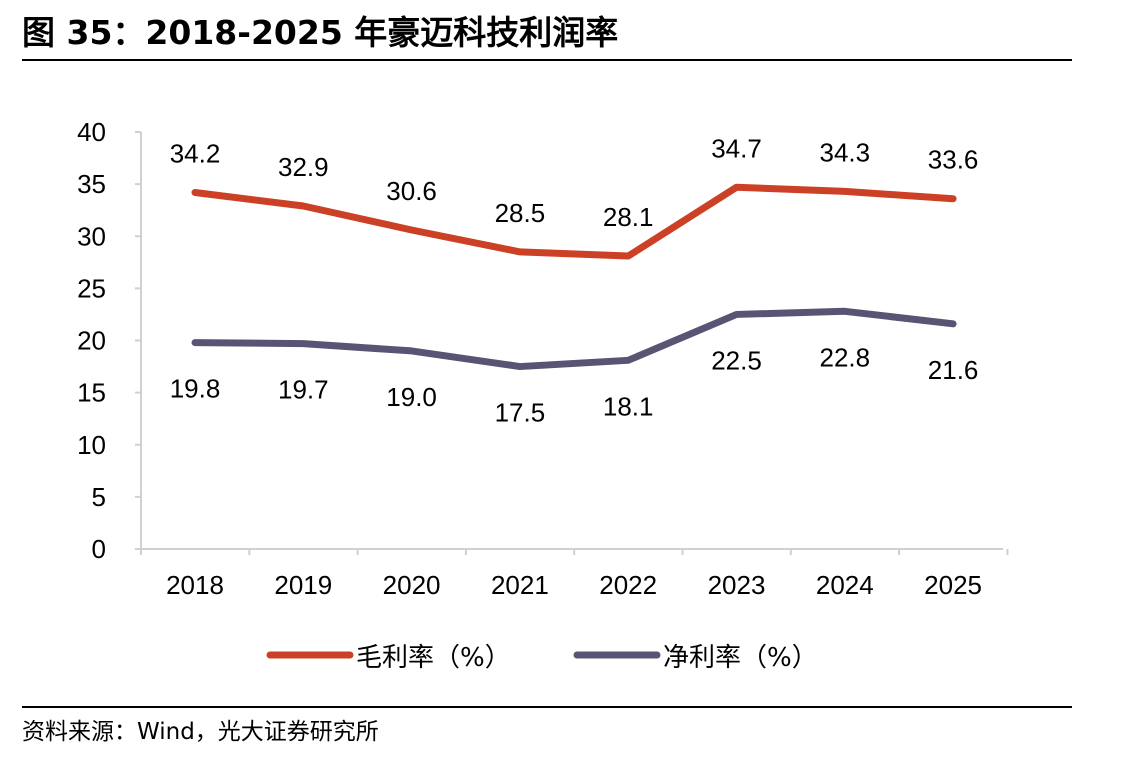 The width and height of the screenshot is (1143, 757). Describe the element at coordinates (91, 393) in the screenshot. I see `y-tick-label: 15` at that location.